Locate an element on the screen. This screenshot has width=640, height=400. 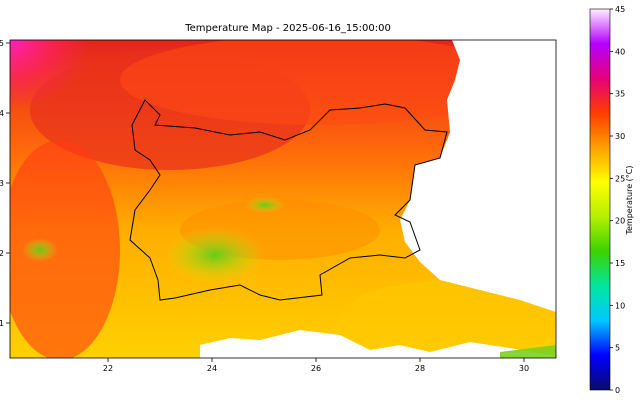
colorbar-tick-label: 5 is located at coordinates (617, 348).